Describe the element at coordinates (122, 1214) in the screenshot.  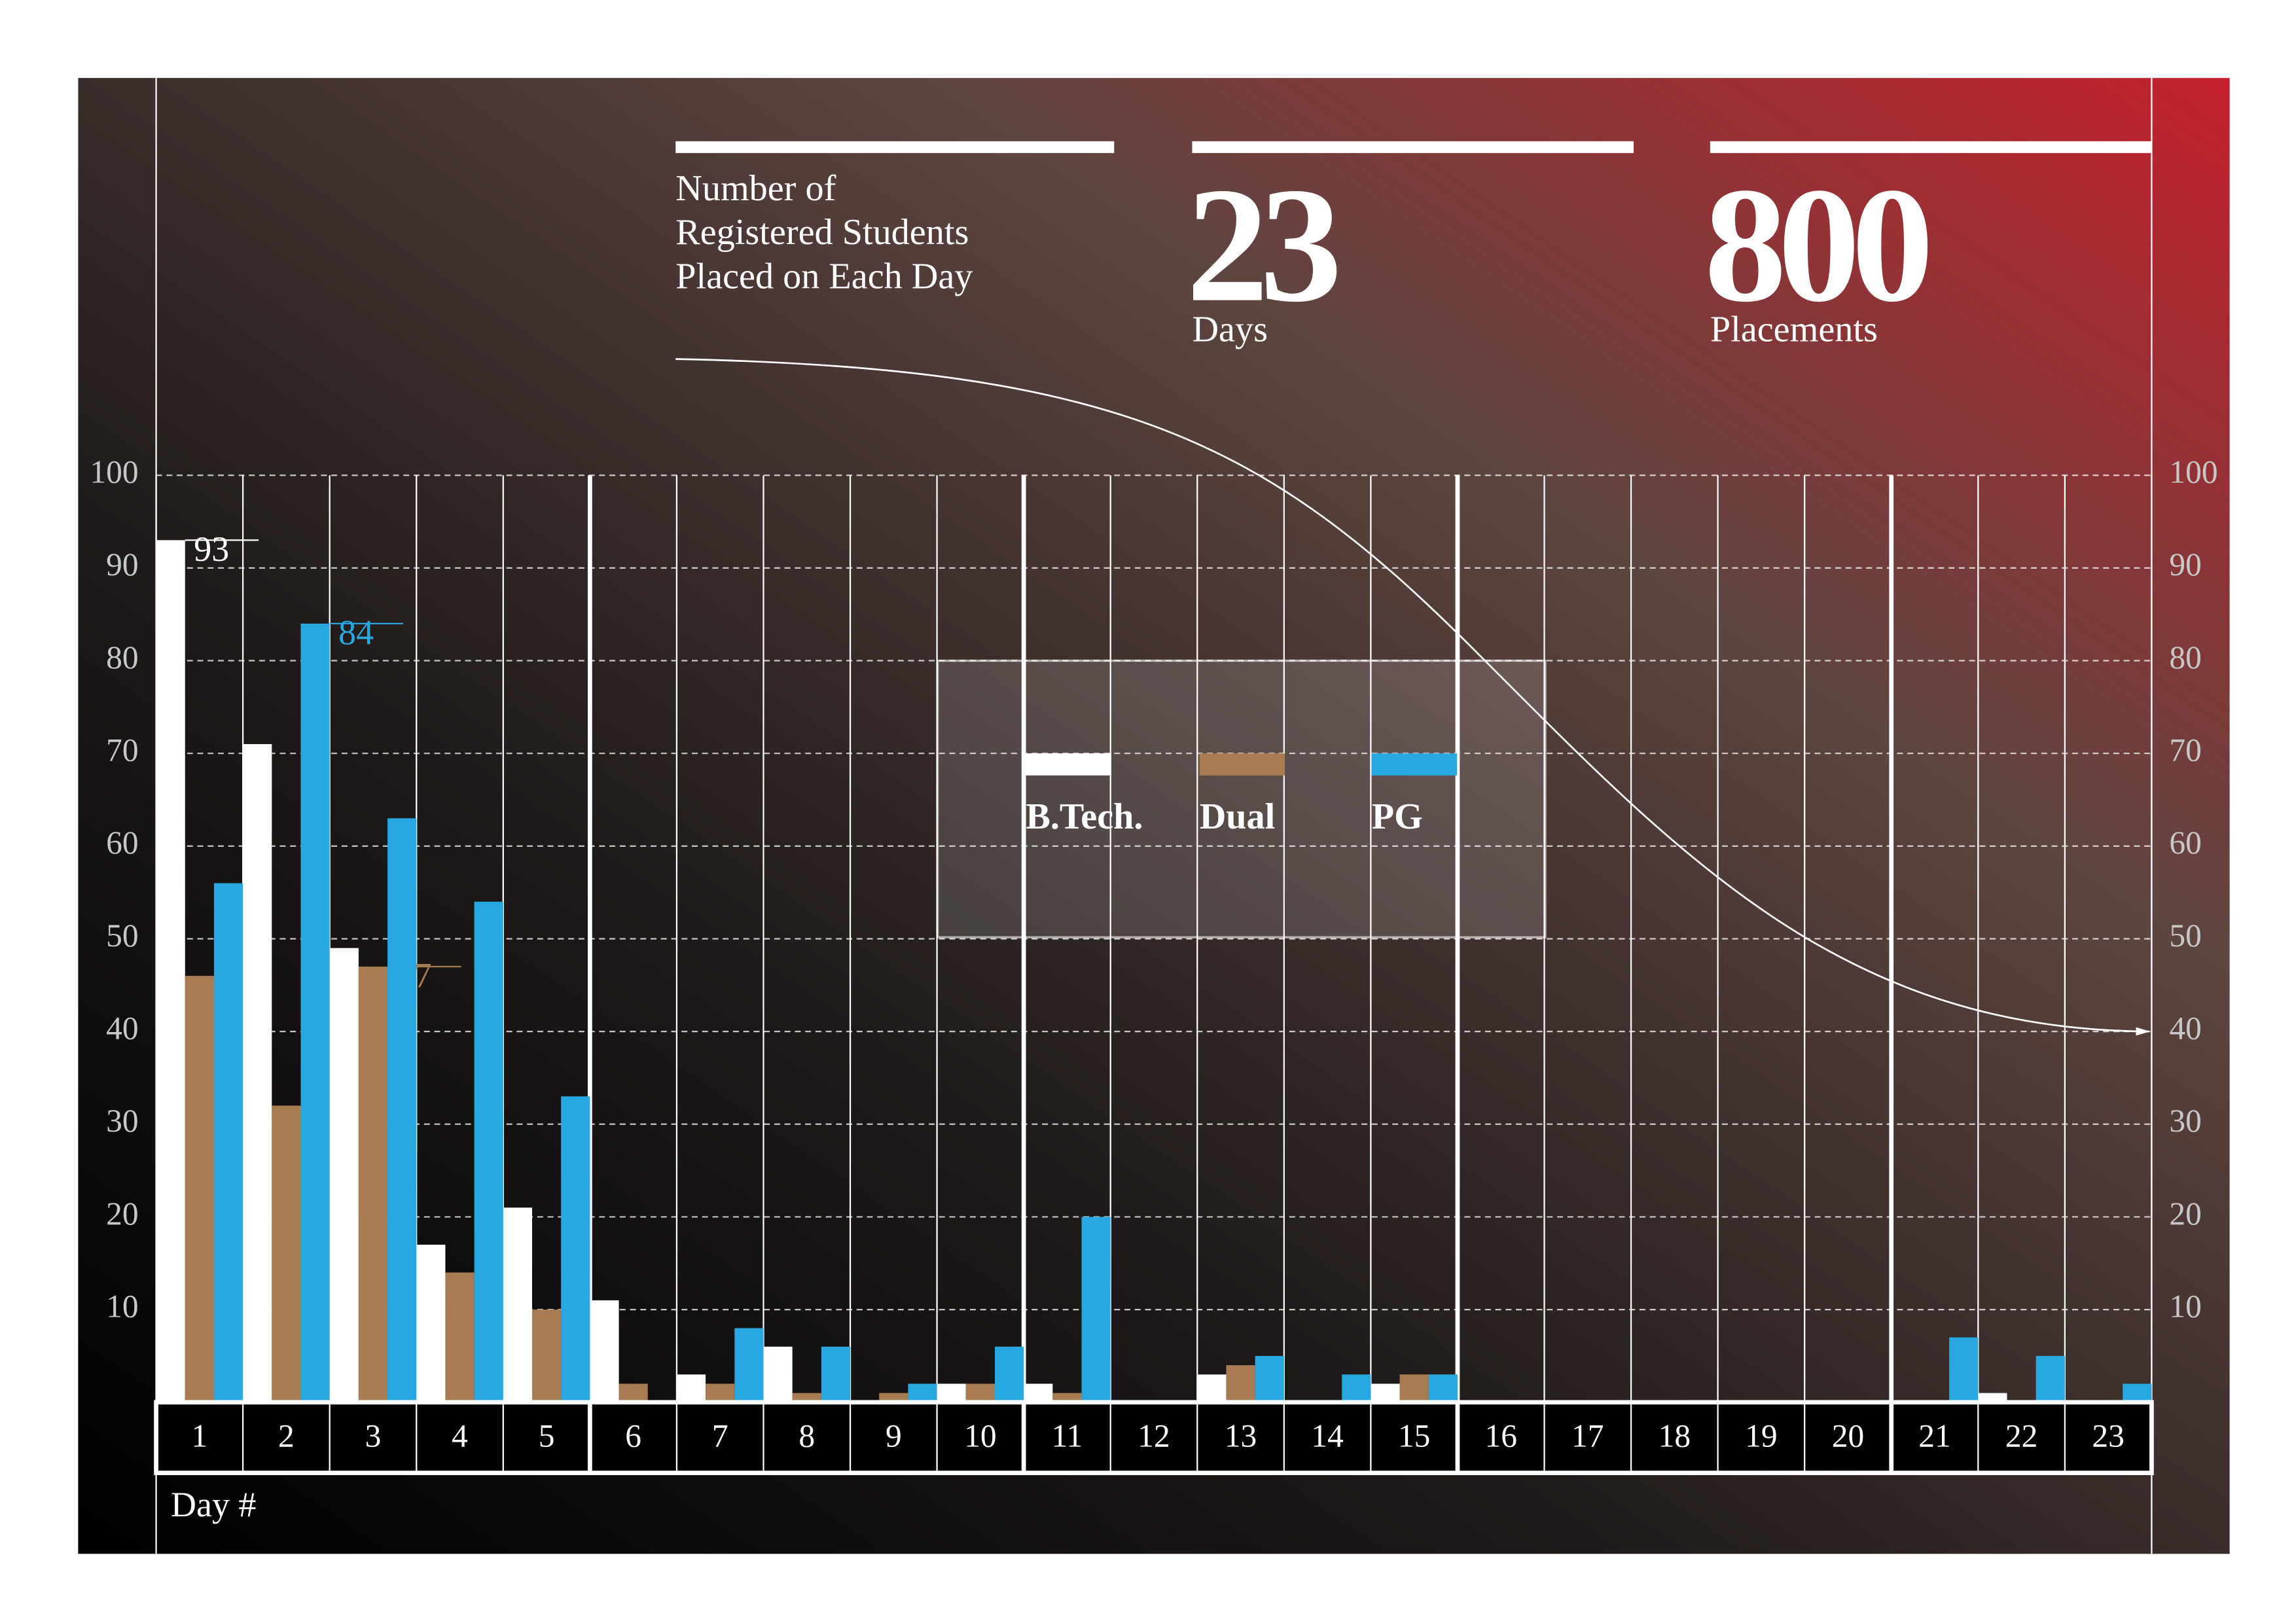
I see `y-tick-label: 20` at that location.